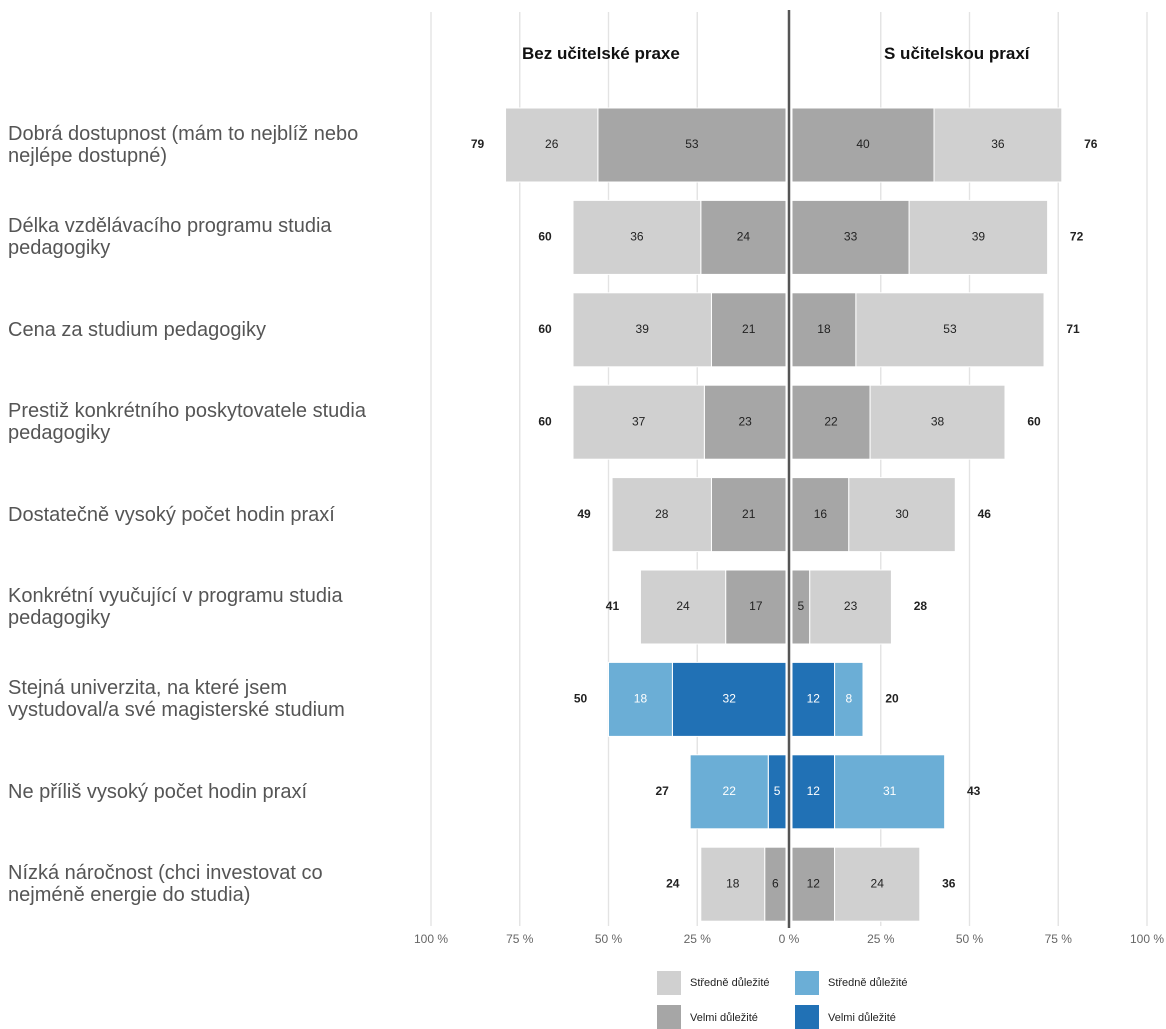 This screenshot has width=1166, height=1029. Describe the element at coordinates (775, 883) in the screenshot. I see `label-left-velmi-8: 6` at that location.